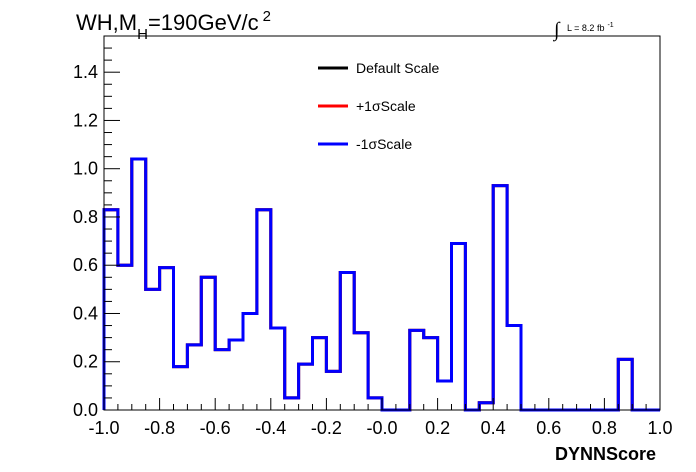 This screenshot has height=472, width=696. I want to click on y-tick-label: 0.4, so click(85, 313).